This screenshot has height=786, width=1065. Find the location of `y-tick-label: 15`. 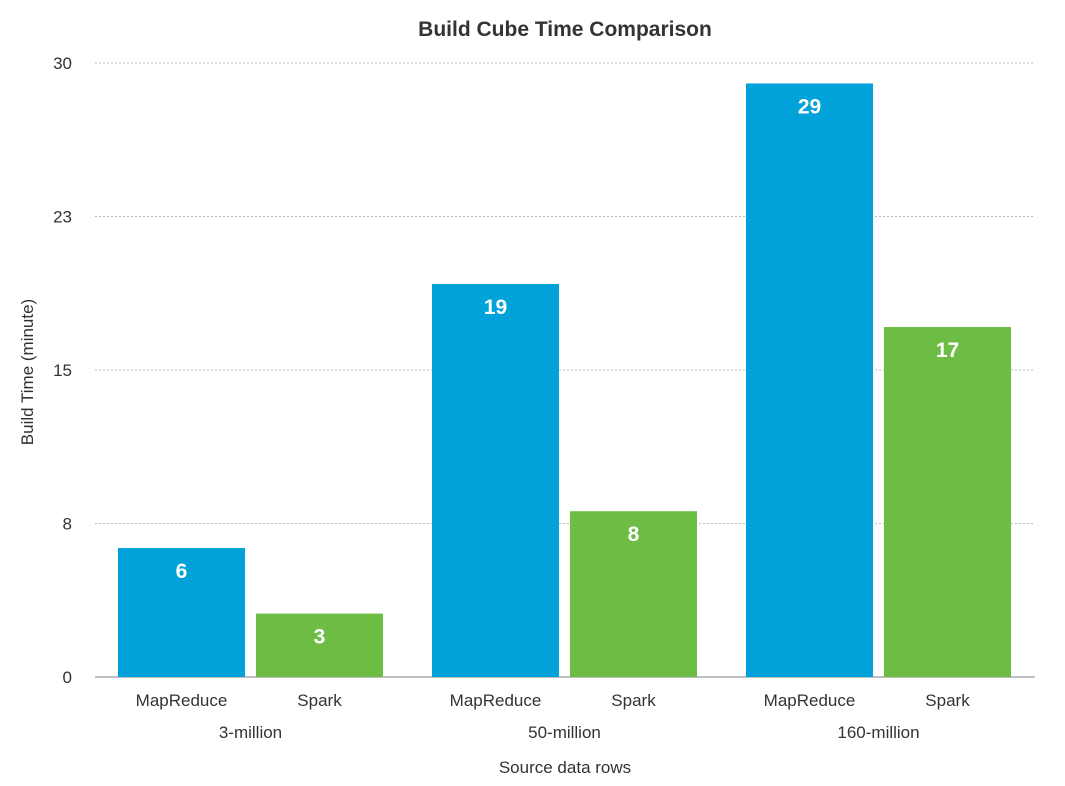

y-tick-label: 15 is located at coordinates (62, 370).